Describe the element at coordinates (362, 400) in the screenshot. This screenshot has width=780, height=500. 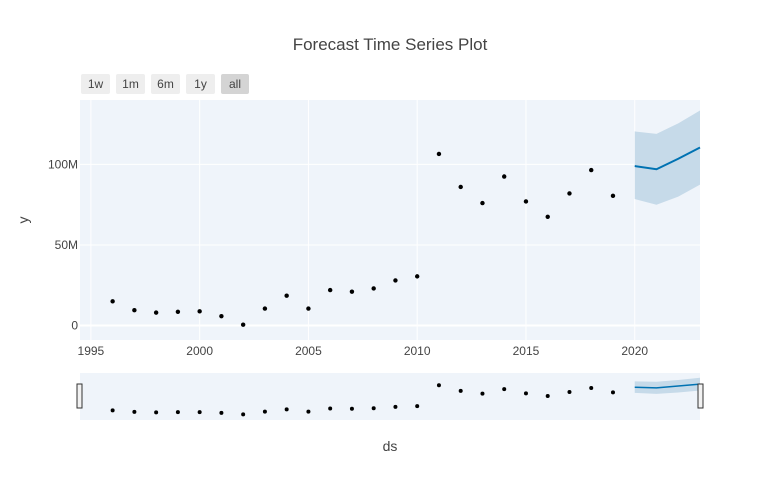
I see `range-slider-points-layer` at that location.